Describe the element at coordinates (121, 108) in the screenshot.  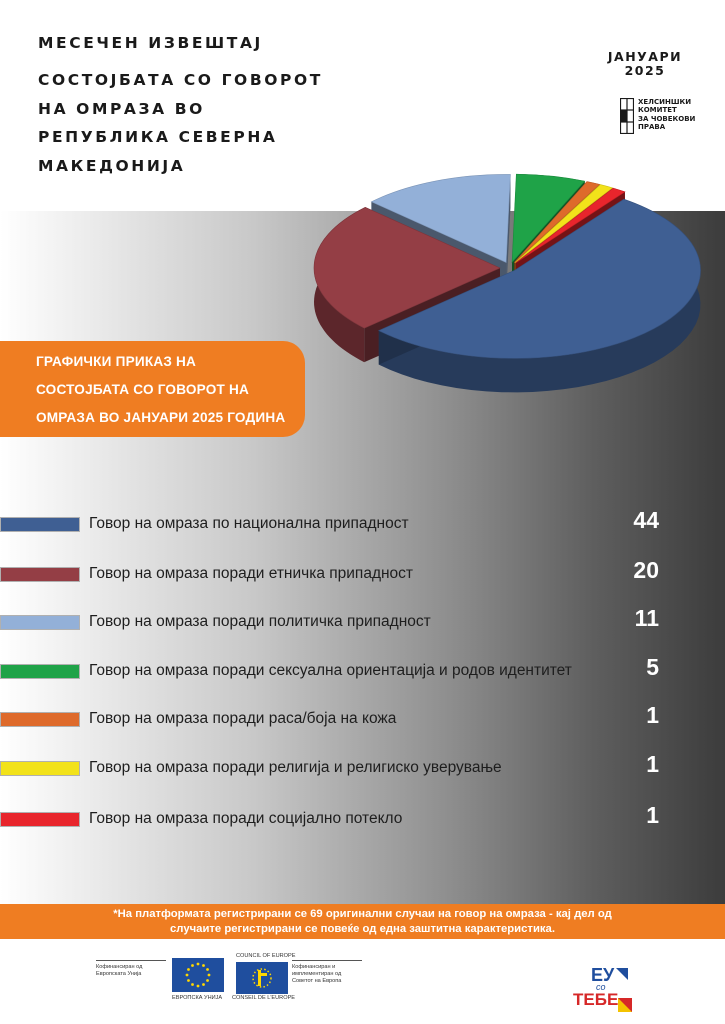
I see `report-title-line: НА ОМРАЗА ВО` at that location.